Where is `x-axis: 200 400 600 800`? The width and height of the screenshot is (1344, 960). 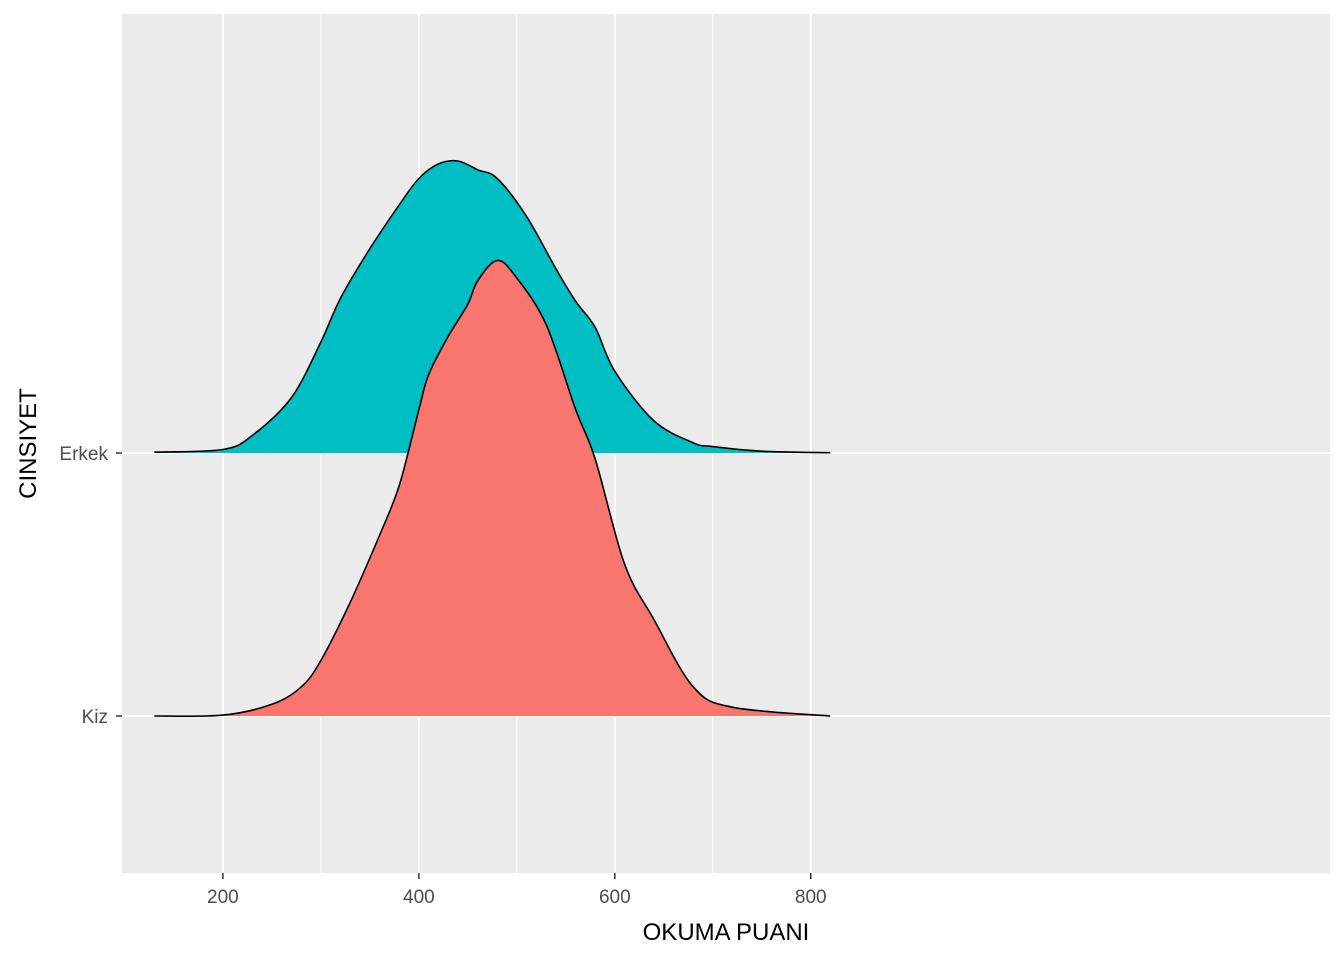 x-axis: 200 400 600 800 is located at coordinates (517, 890).